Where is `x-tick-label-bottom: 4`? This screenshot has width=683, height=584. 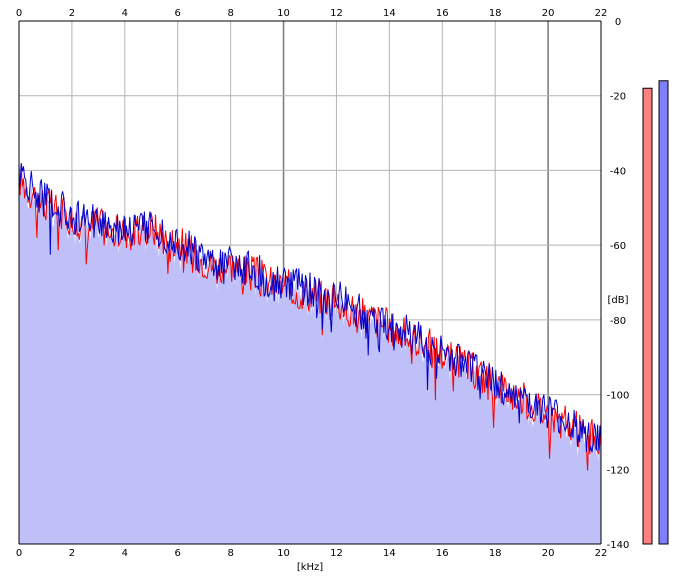 x-tick-label-bottom: 4 is located at coordinates (125, 553).